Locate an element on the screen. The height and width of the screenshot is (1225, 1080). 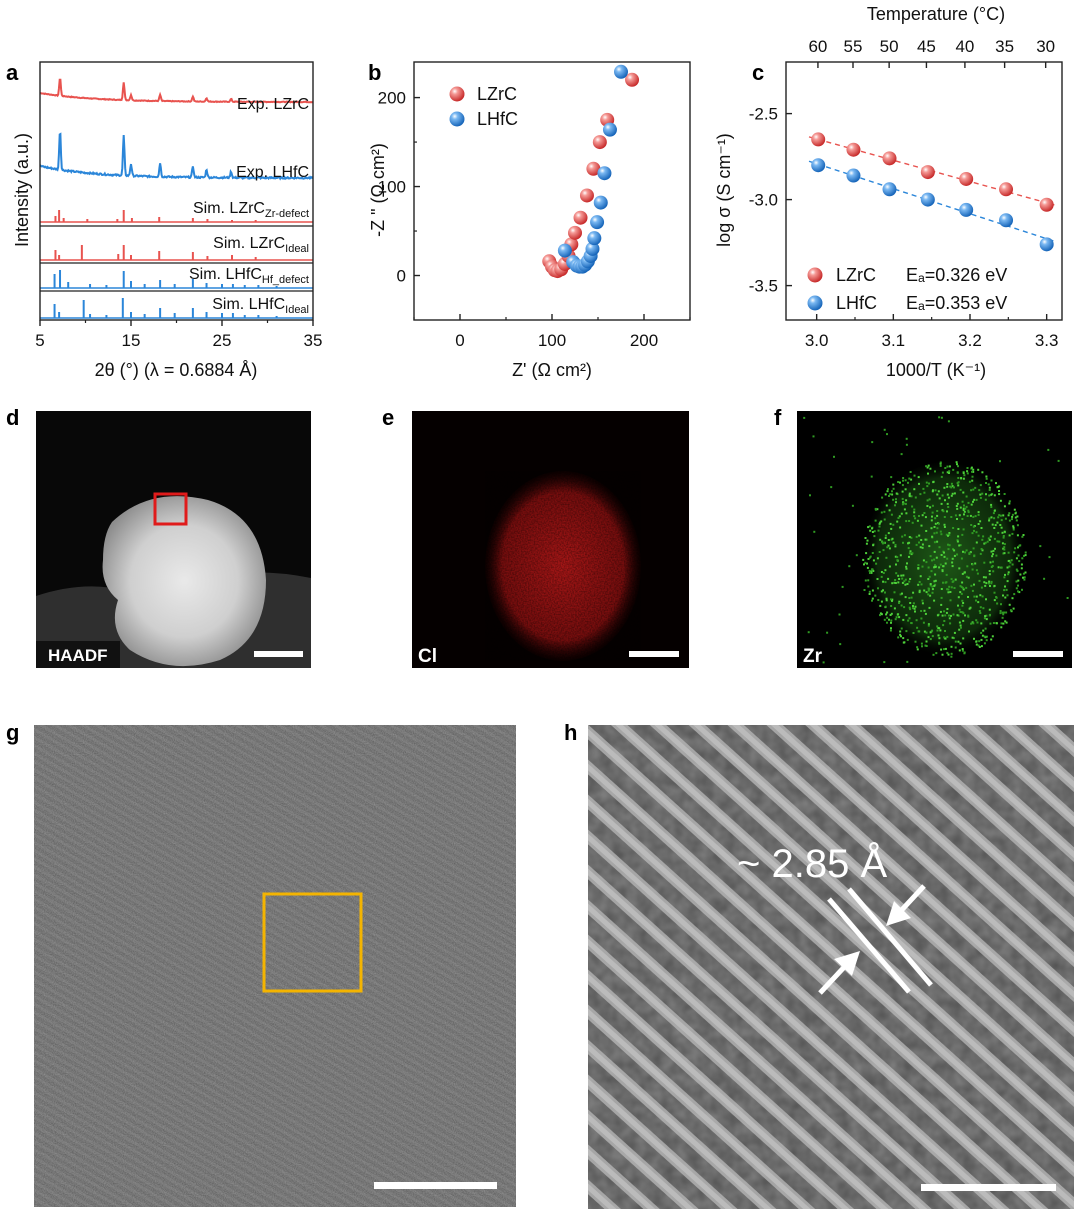
panel-letter-f: f is located at coordinates (778, 417).